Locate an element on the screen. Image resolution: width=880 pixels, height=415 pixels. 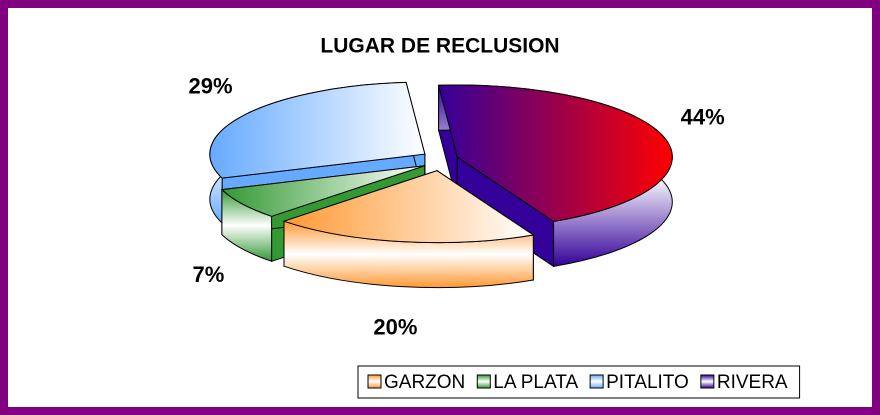
data-label: 29% is located at coordinates (210, 85).